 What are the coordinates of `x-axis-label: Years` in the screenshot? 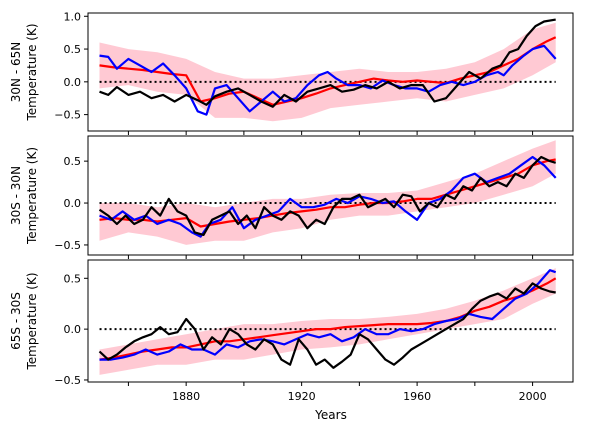 It's located at (330, 415).